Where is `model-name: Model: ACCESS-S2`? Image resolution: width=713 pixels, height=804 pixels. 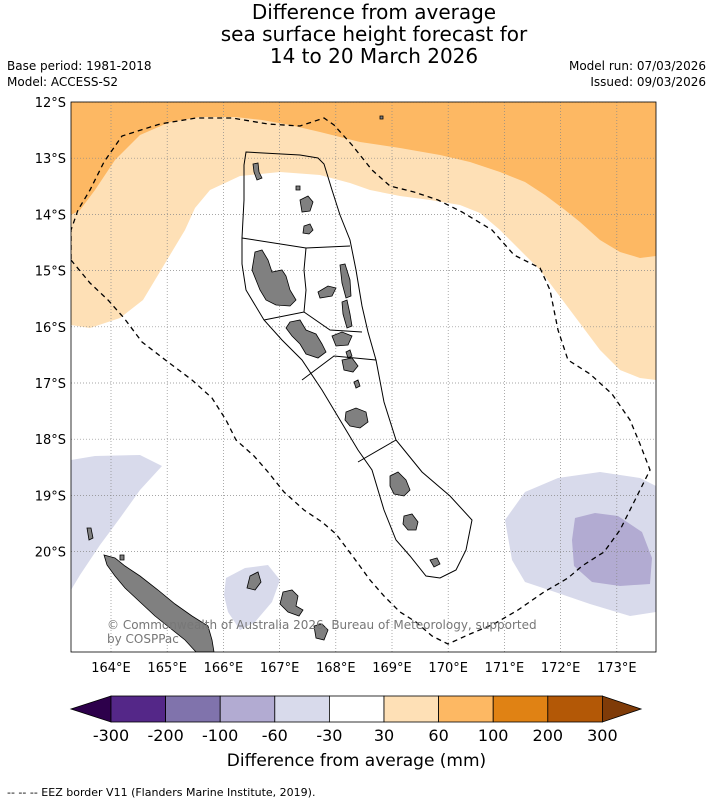
model-name: Model: ACCESS-S2 is located at coordinates (63, 82).